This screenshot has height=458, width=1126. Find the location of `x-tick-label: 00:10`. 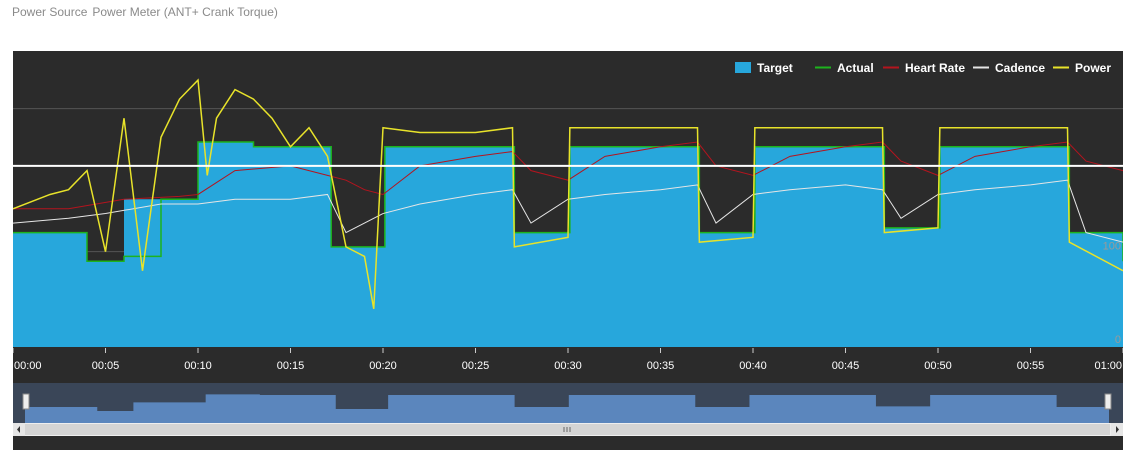

x-tick-label: 00:10 is located at coordinates (198, 366).